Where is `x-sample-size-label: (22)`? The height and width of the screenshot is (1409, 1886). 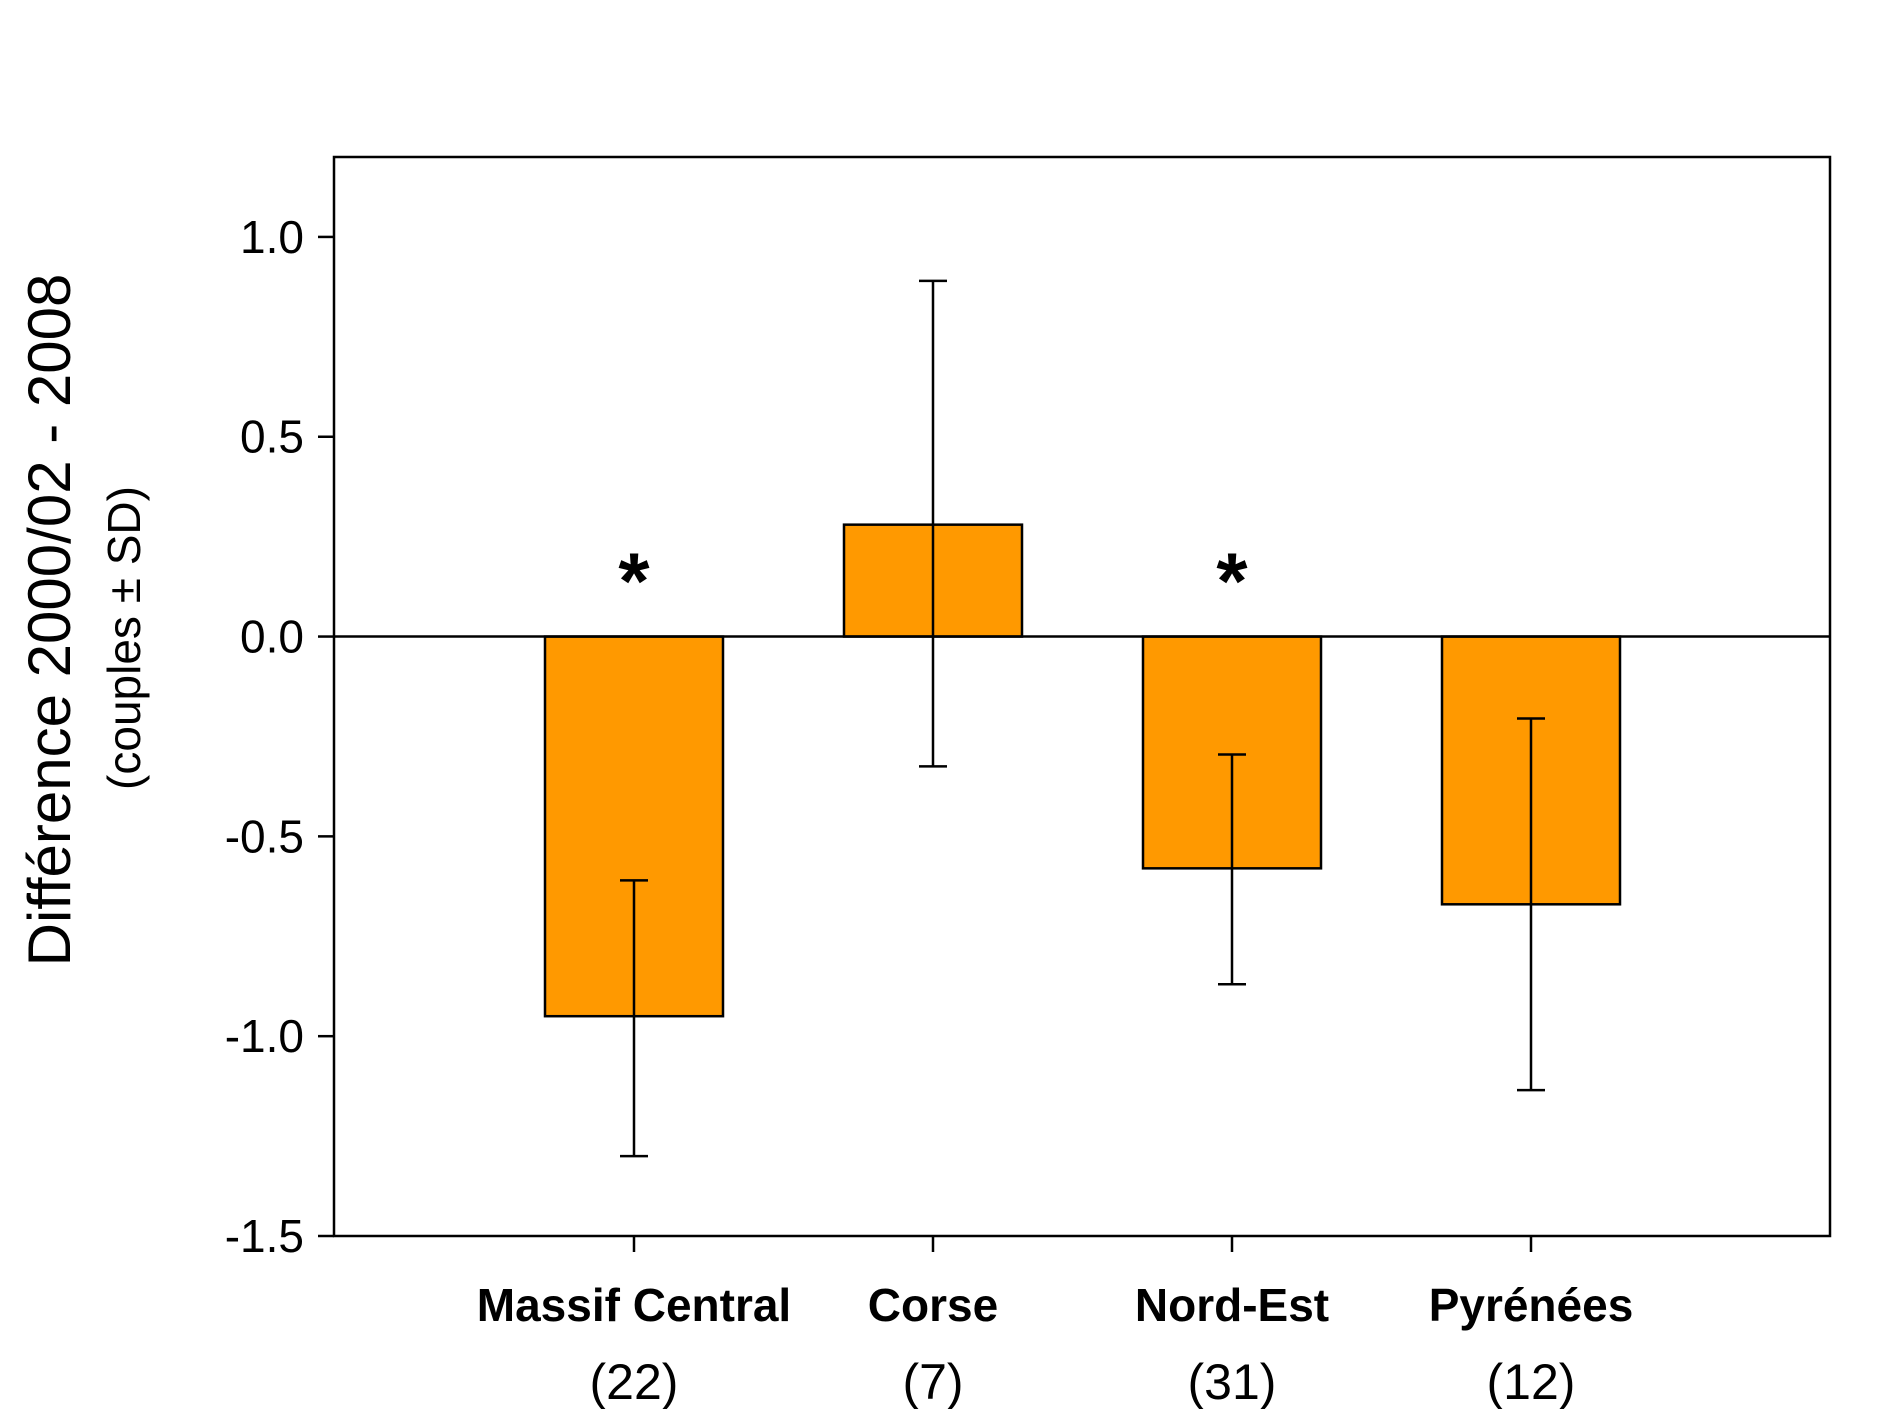 x-sample-size-label: (22) is located at coordinates (634, 1381).